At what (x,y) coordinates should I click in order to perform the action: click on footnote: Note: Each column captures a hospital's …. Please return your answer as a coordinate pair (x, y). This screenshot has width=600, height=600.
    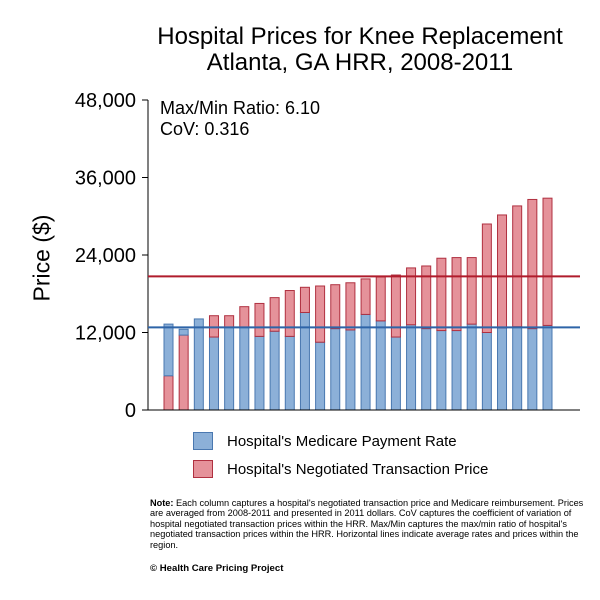
    Looking at the image, I should click on (367, 524).